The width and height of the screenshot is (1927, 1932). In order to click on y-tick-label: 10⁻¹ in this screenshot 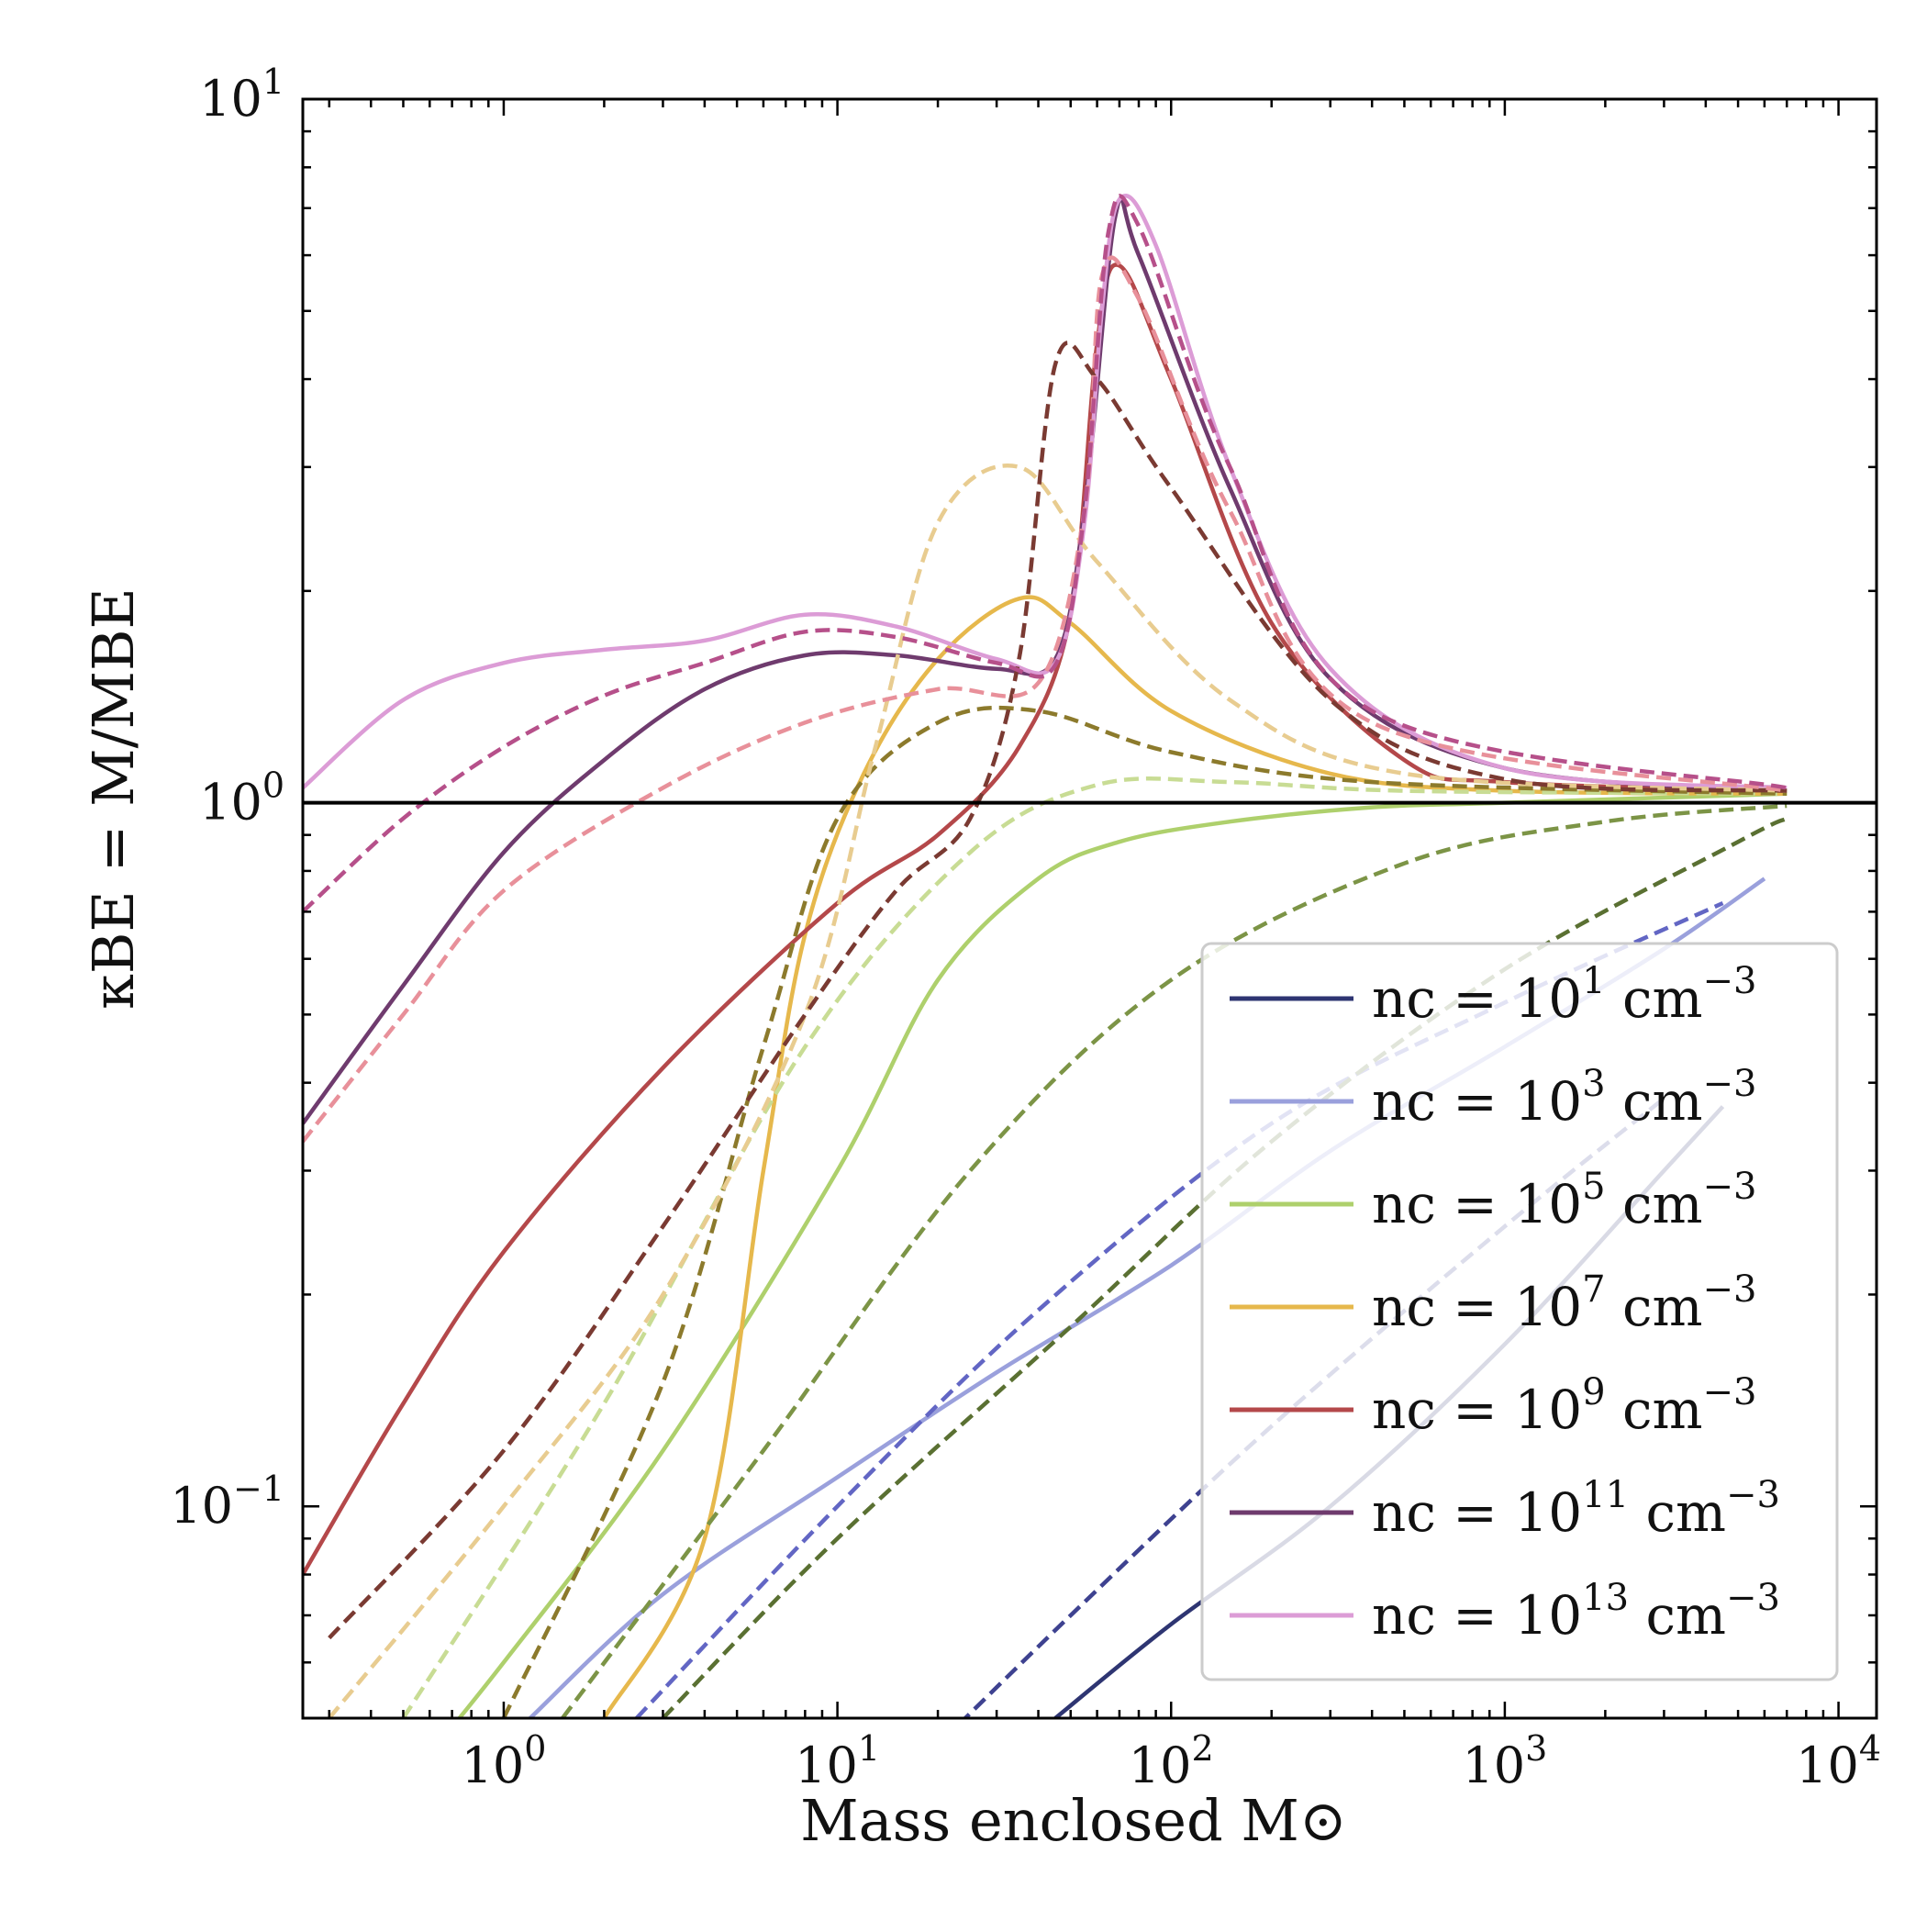, I will do `click(227, 1502)`.